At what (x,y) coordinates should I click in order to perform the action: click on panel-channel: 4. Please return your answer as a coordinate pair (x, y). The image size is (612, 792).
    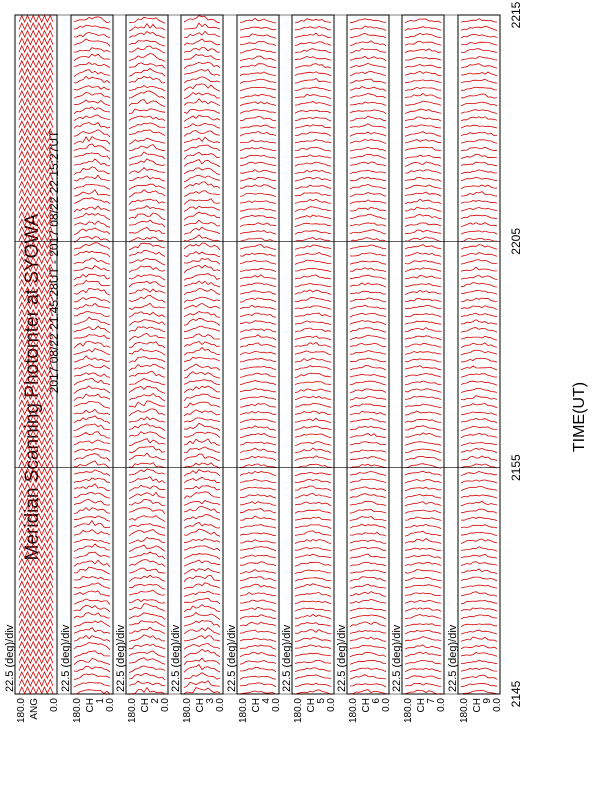
    Looking at the image, I should click on (266, 701).